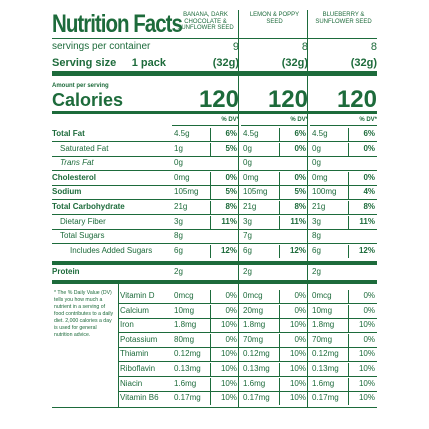  Describe the element at coordinates (274, 18) in the screenshot. I see `product-name: LEMON & POPPY SEED` at that location.